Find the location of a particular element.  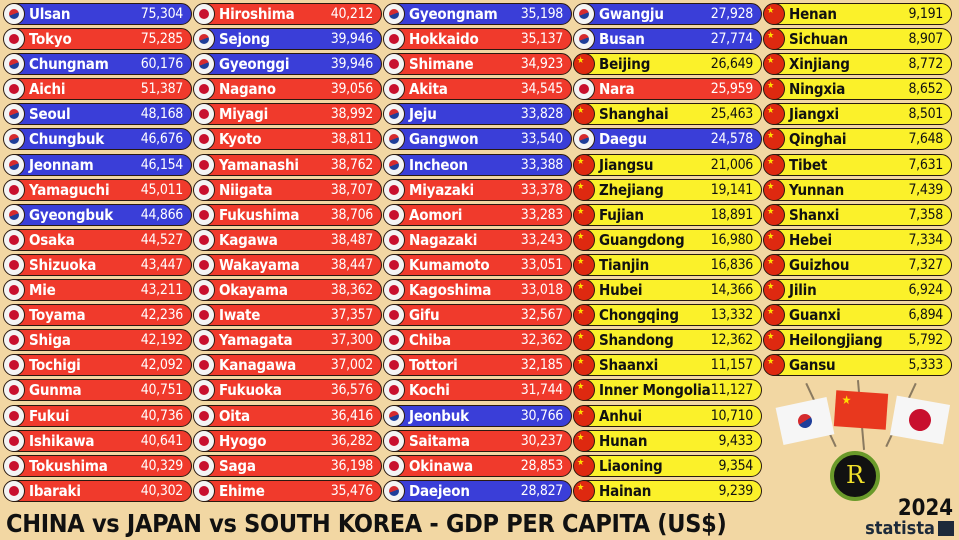

table-row: Shimane 34,923 is located at coordinates (477, 64).